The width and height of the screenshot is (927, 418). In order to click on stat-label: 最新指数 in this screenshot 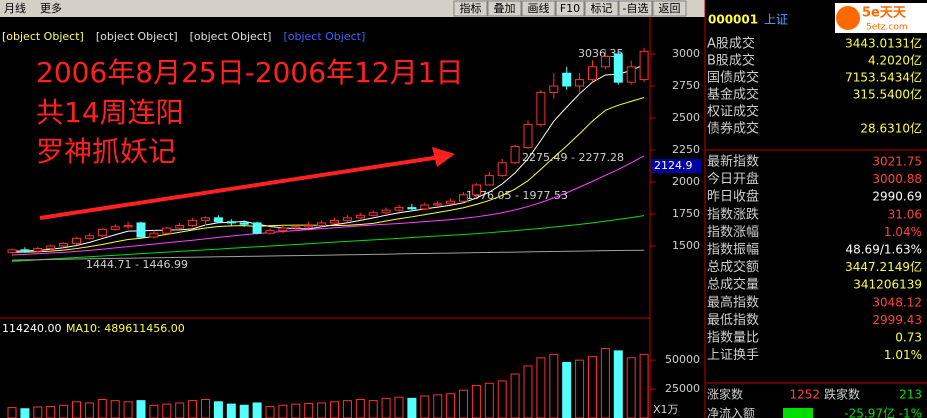, I will do `click(733, 162)`.